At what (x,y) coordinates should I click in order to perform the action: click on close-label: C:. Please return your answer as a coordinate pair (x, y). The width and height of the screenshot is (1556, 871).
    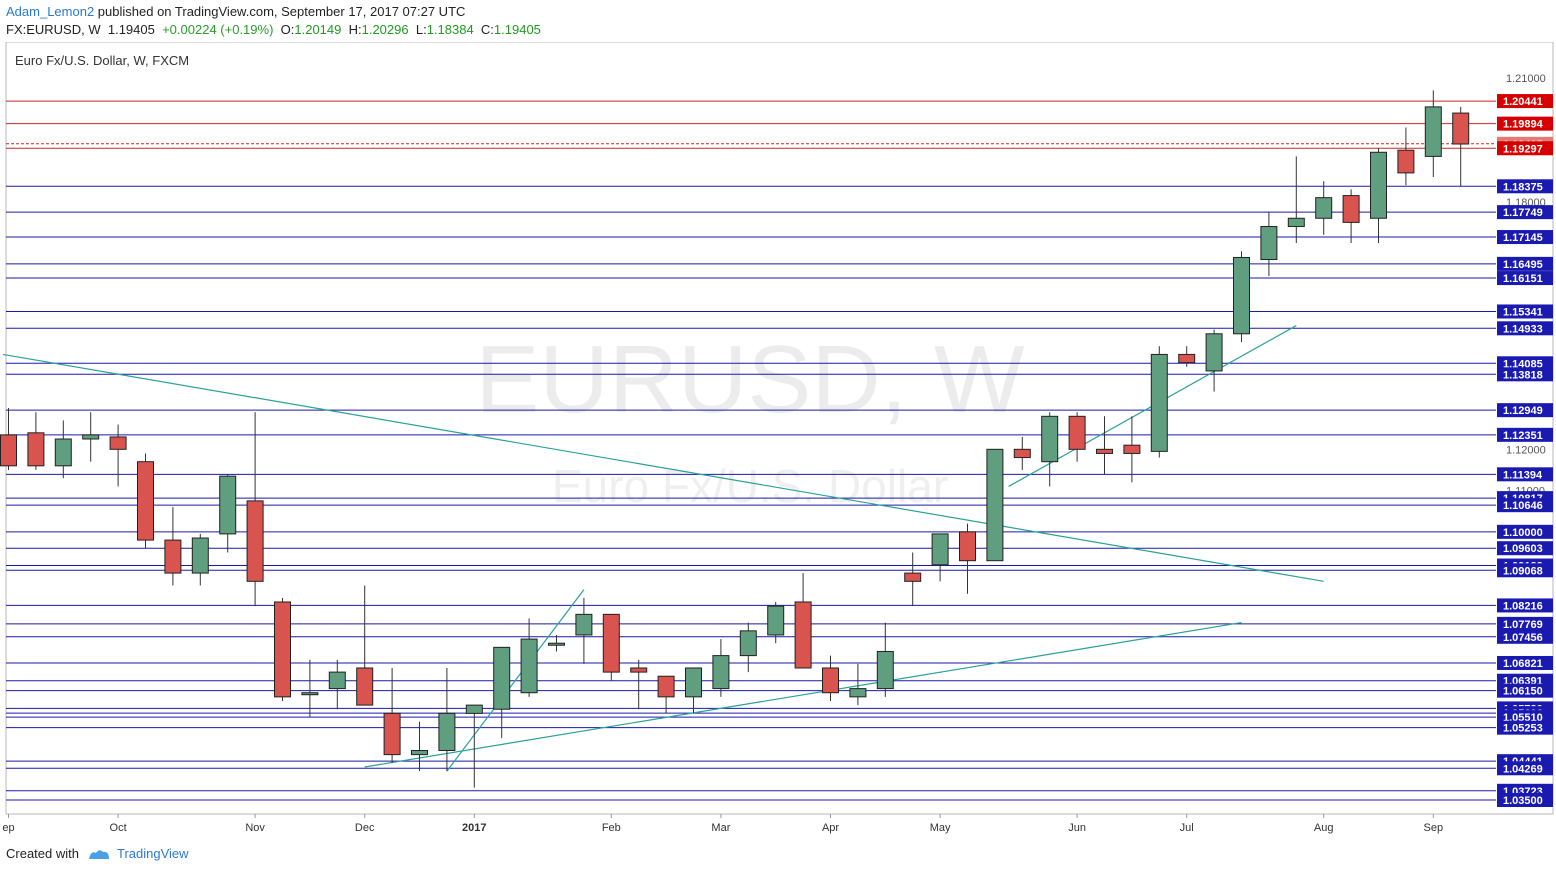
    Looking at the image, I should click on (487, 29).